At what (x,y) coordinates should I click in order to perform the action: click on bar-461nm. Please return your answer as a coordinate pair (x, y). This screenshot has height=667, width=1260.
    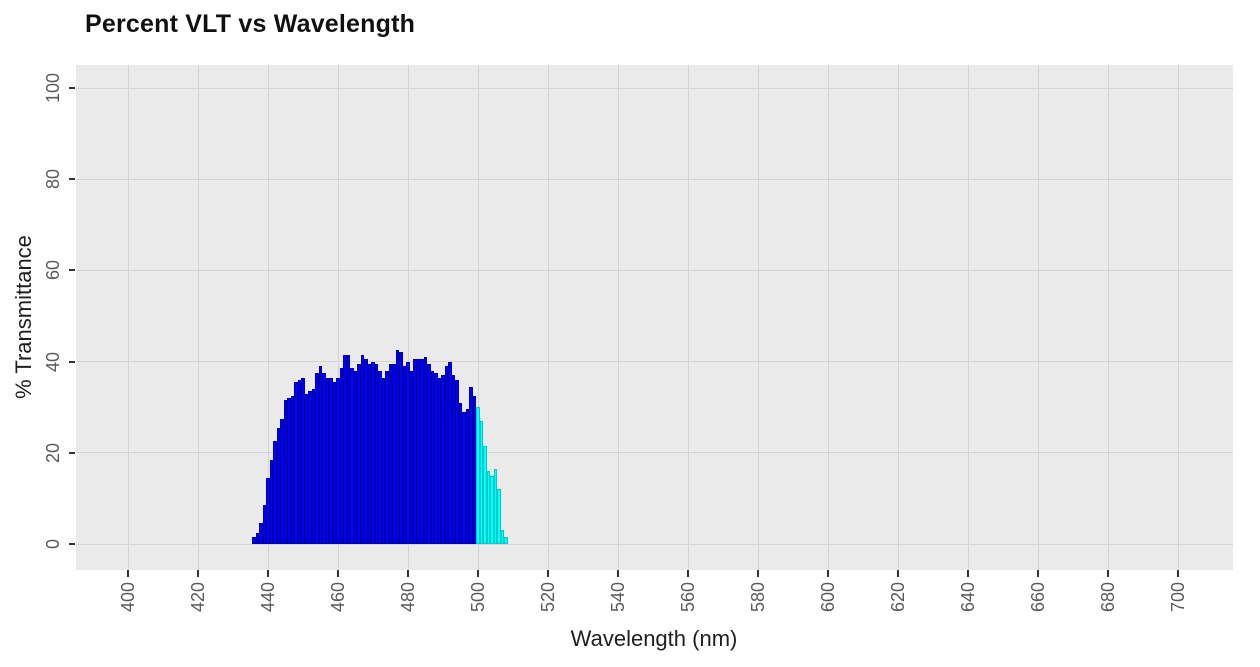
    Looking at the image, I should click on (341, 456).